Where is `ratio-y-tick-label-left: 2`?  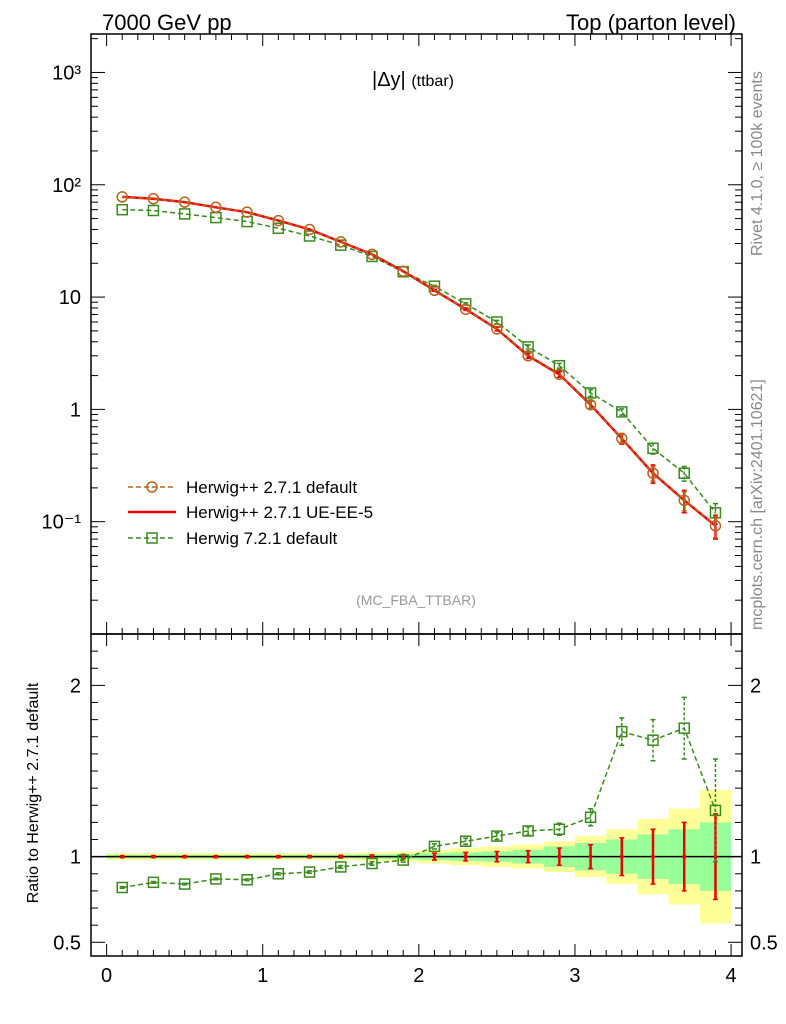 ratio-y-tick-label-left: 2 is located at coordinates (75, 686).